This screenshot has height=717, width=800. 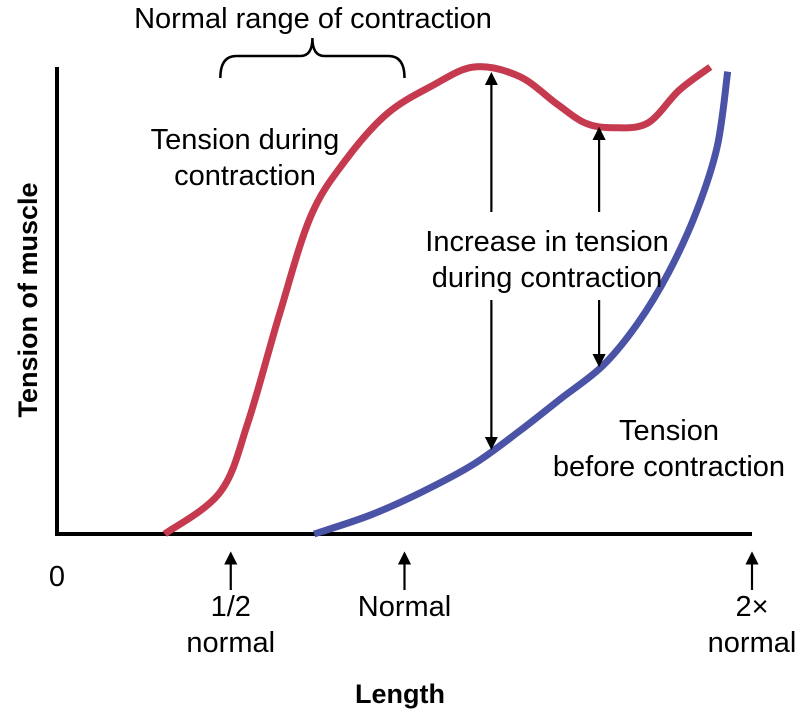 I want to click on normal-range-bracket, so click(x=312, y=58).